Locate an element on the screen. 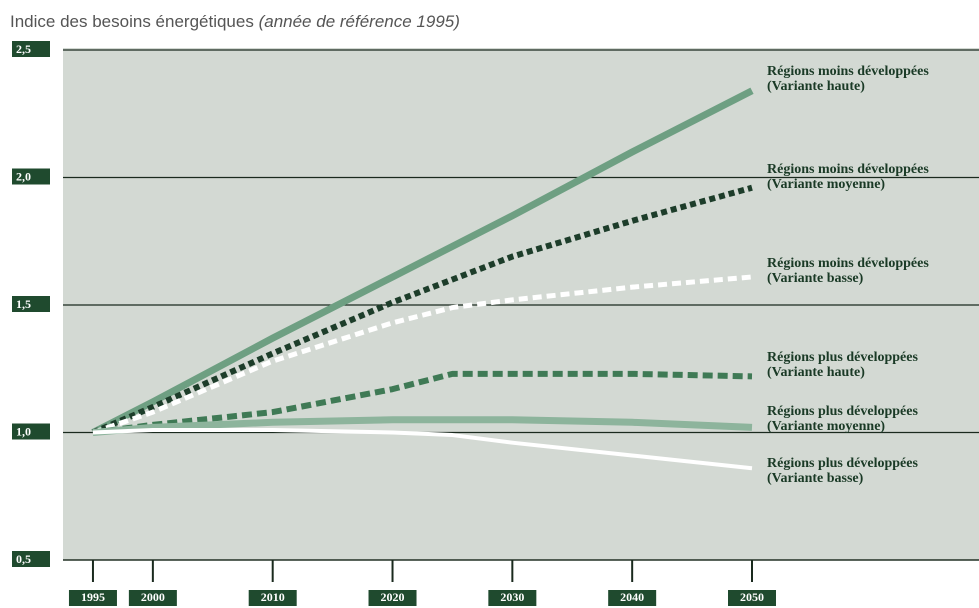 The image size is (979, 608). x-tick-label: 2040 is located at coordinates (632, 597).